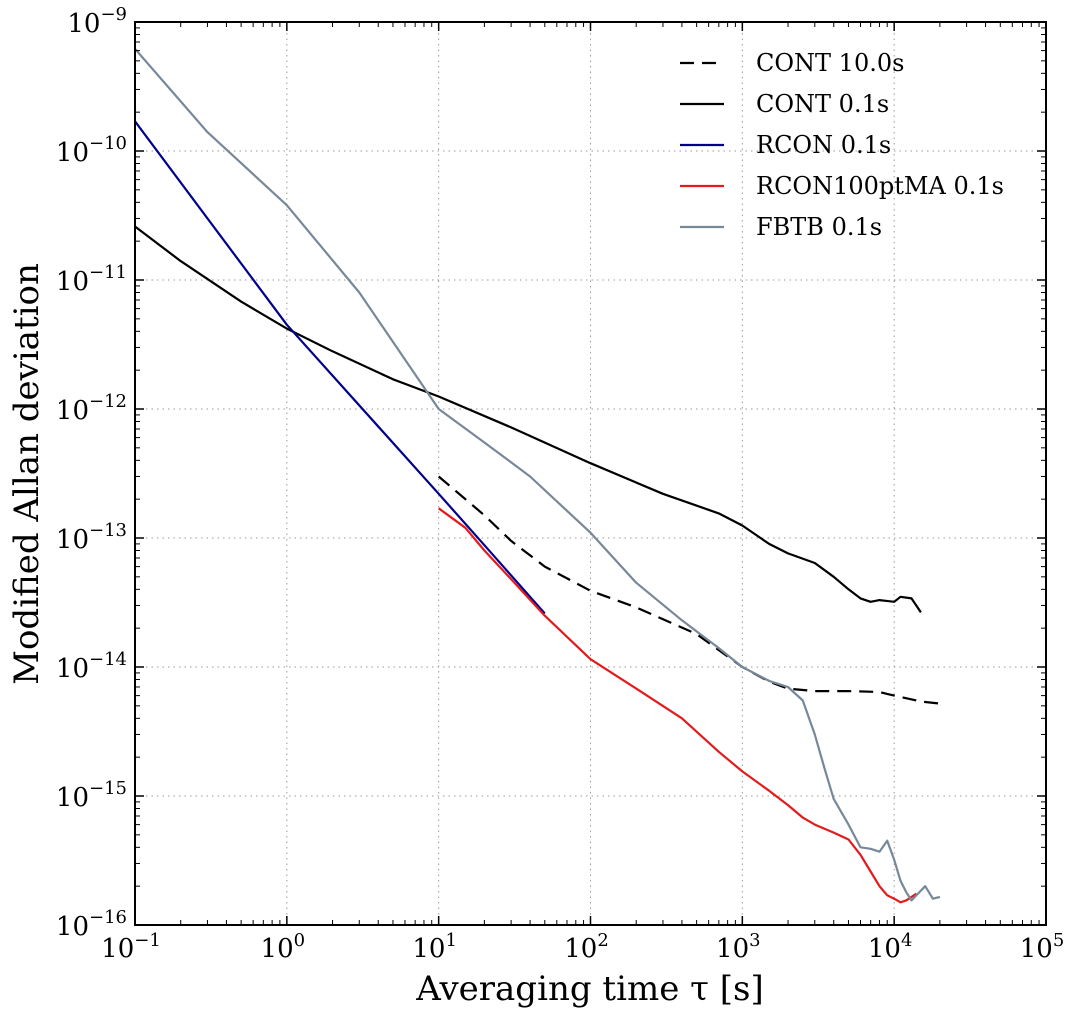  What do you see at coordinates (586, 947) in the screenshot?
I see `x-tick-label: 10²` at bounding box center [586, 947].